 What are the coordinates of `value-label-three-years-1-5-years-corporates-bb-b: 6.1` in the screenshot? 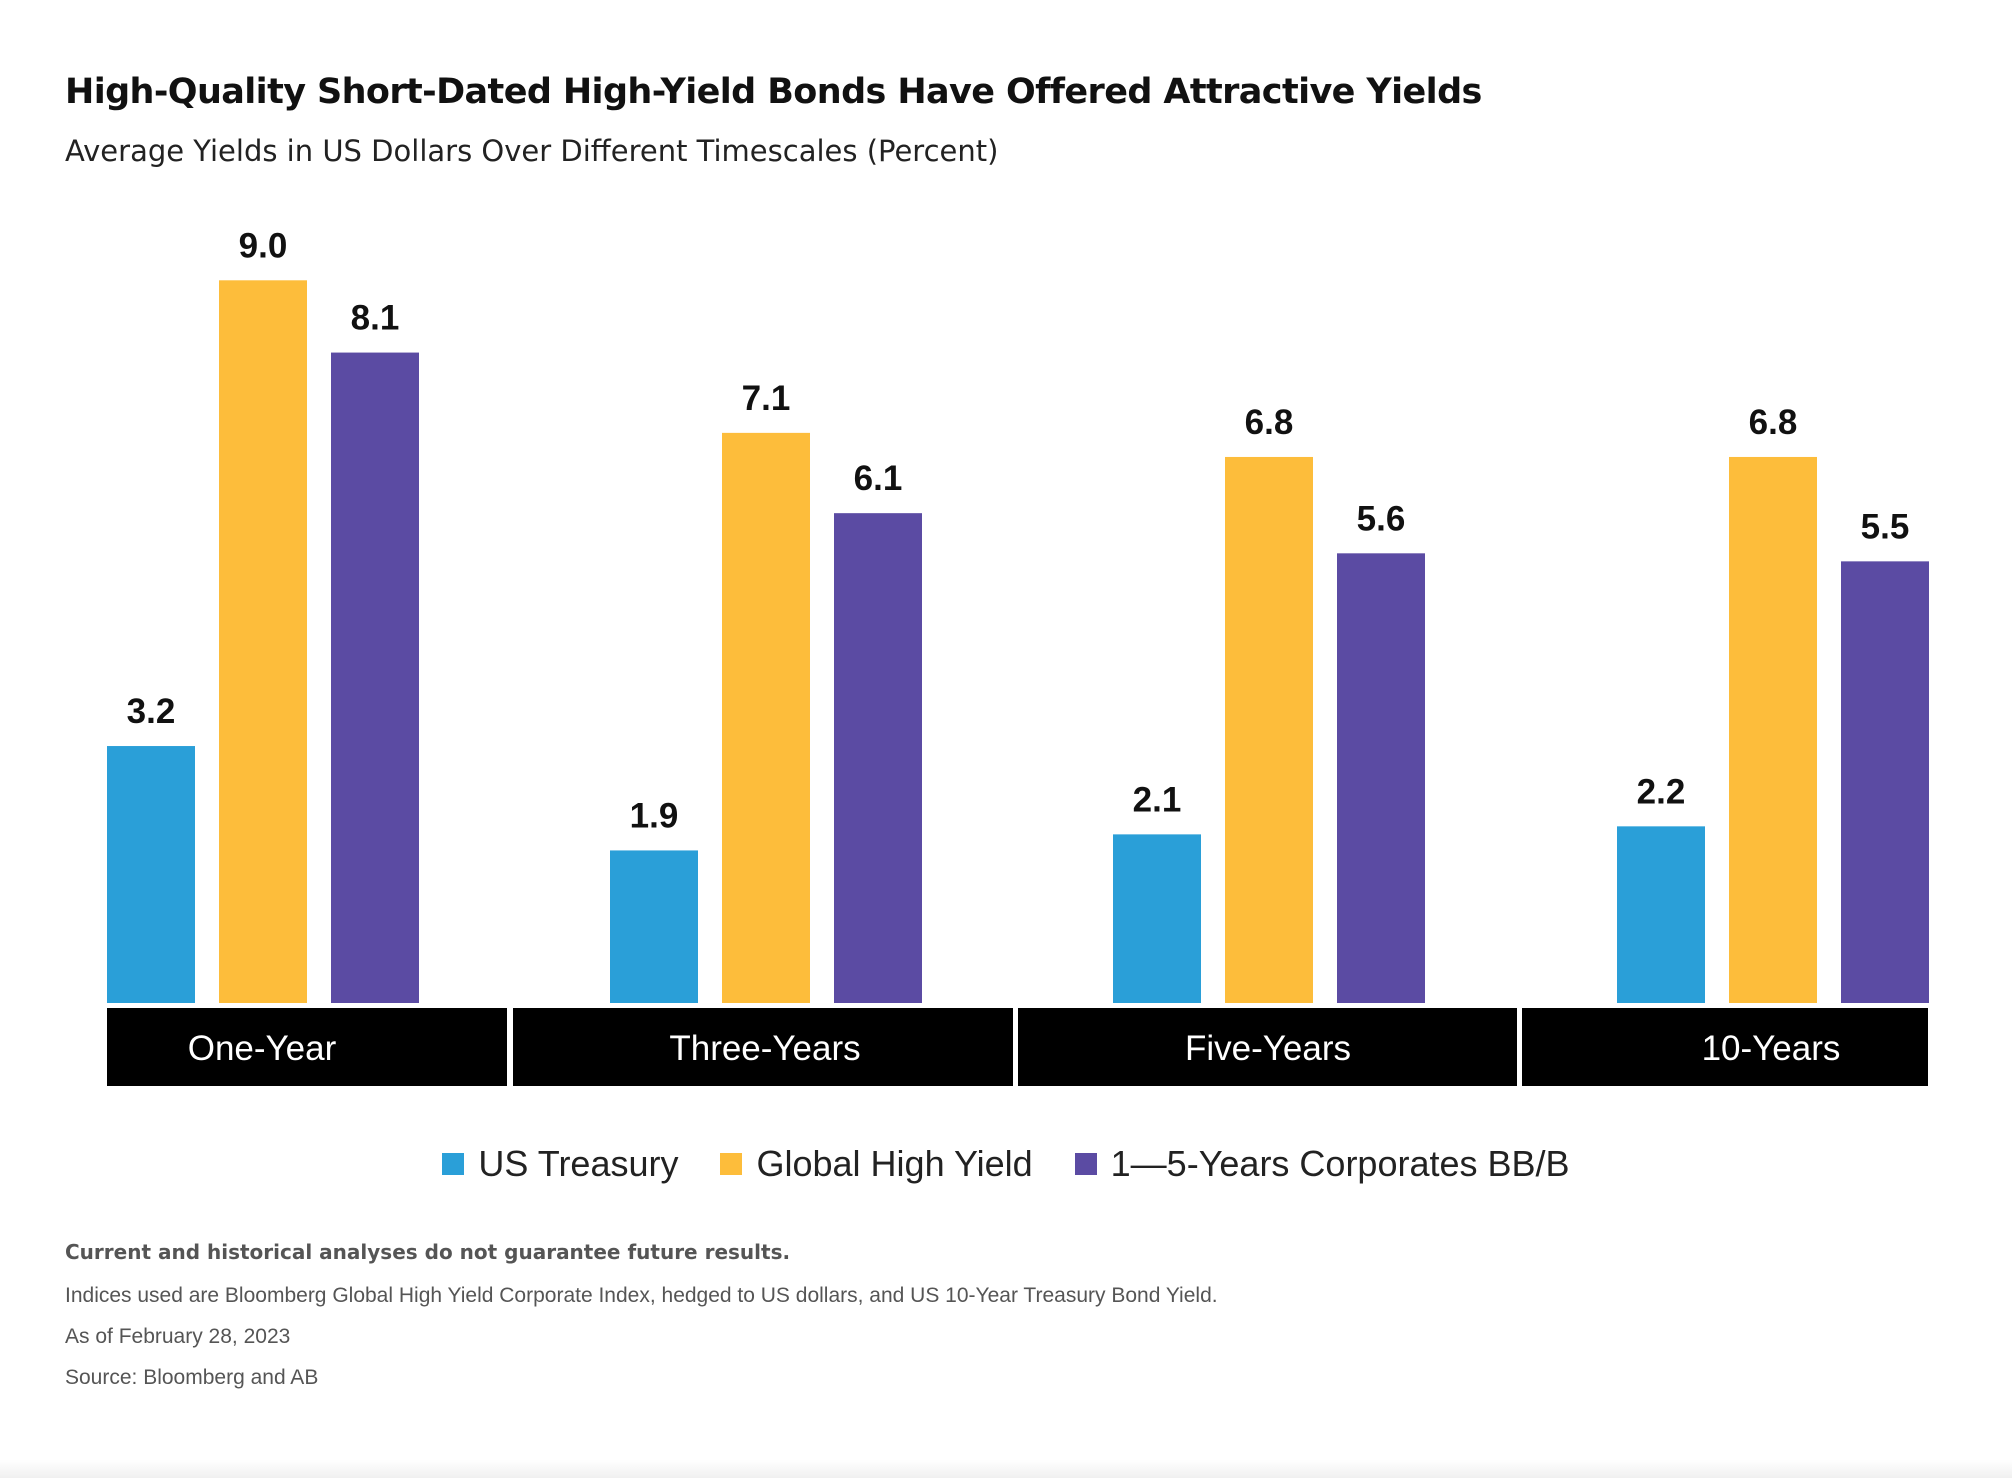 It's located at (878, 478).